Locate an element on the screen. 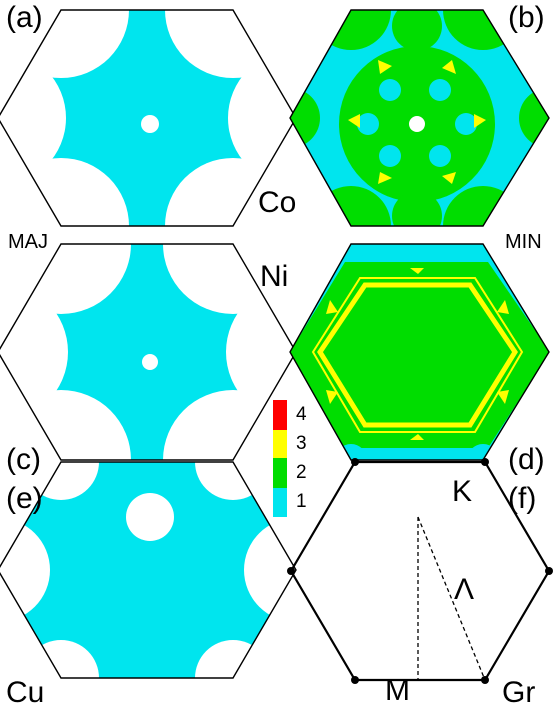 This screenshot has width=558, height=713. metal-label-cu: Cu is located at coordinates (25, 692).